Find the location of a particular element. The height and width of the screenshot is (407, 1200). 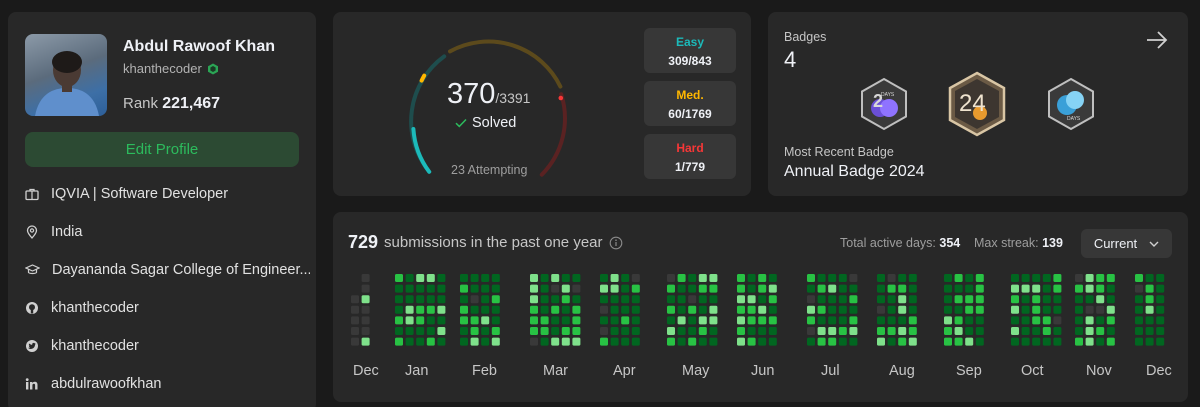

100-days-badge-icon: DAYS is located at coordinates (1071, 104).